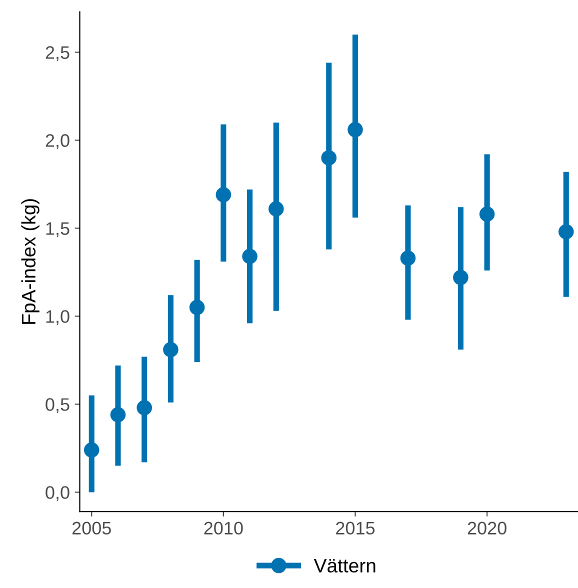  I want to click on y-tick-label: 1,0, so click(58, 318).